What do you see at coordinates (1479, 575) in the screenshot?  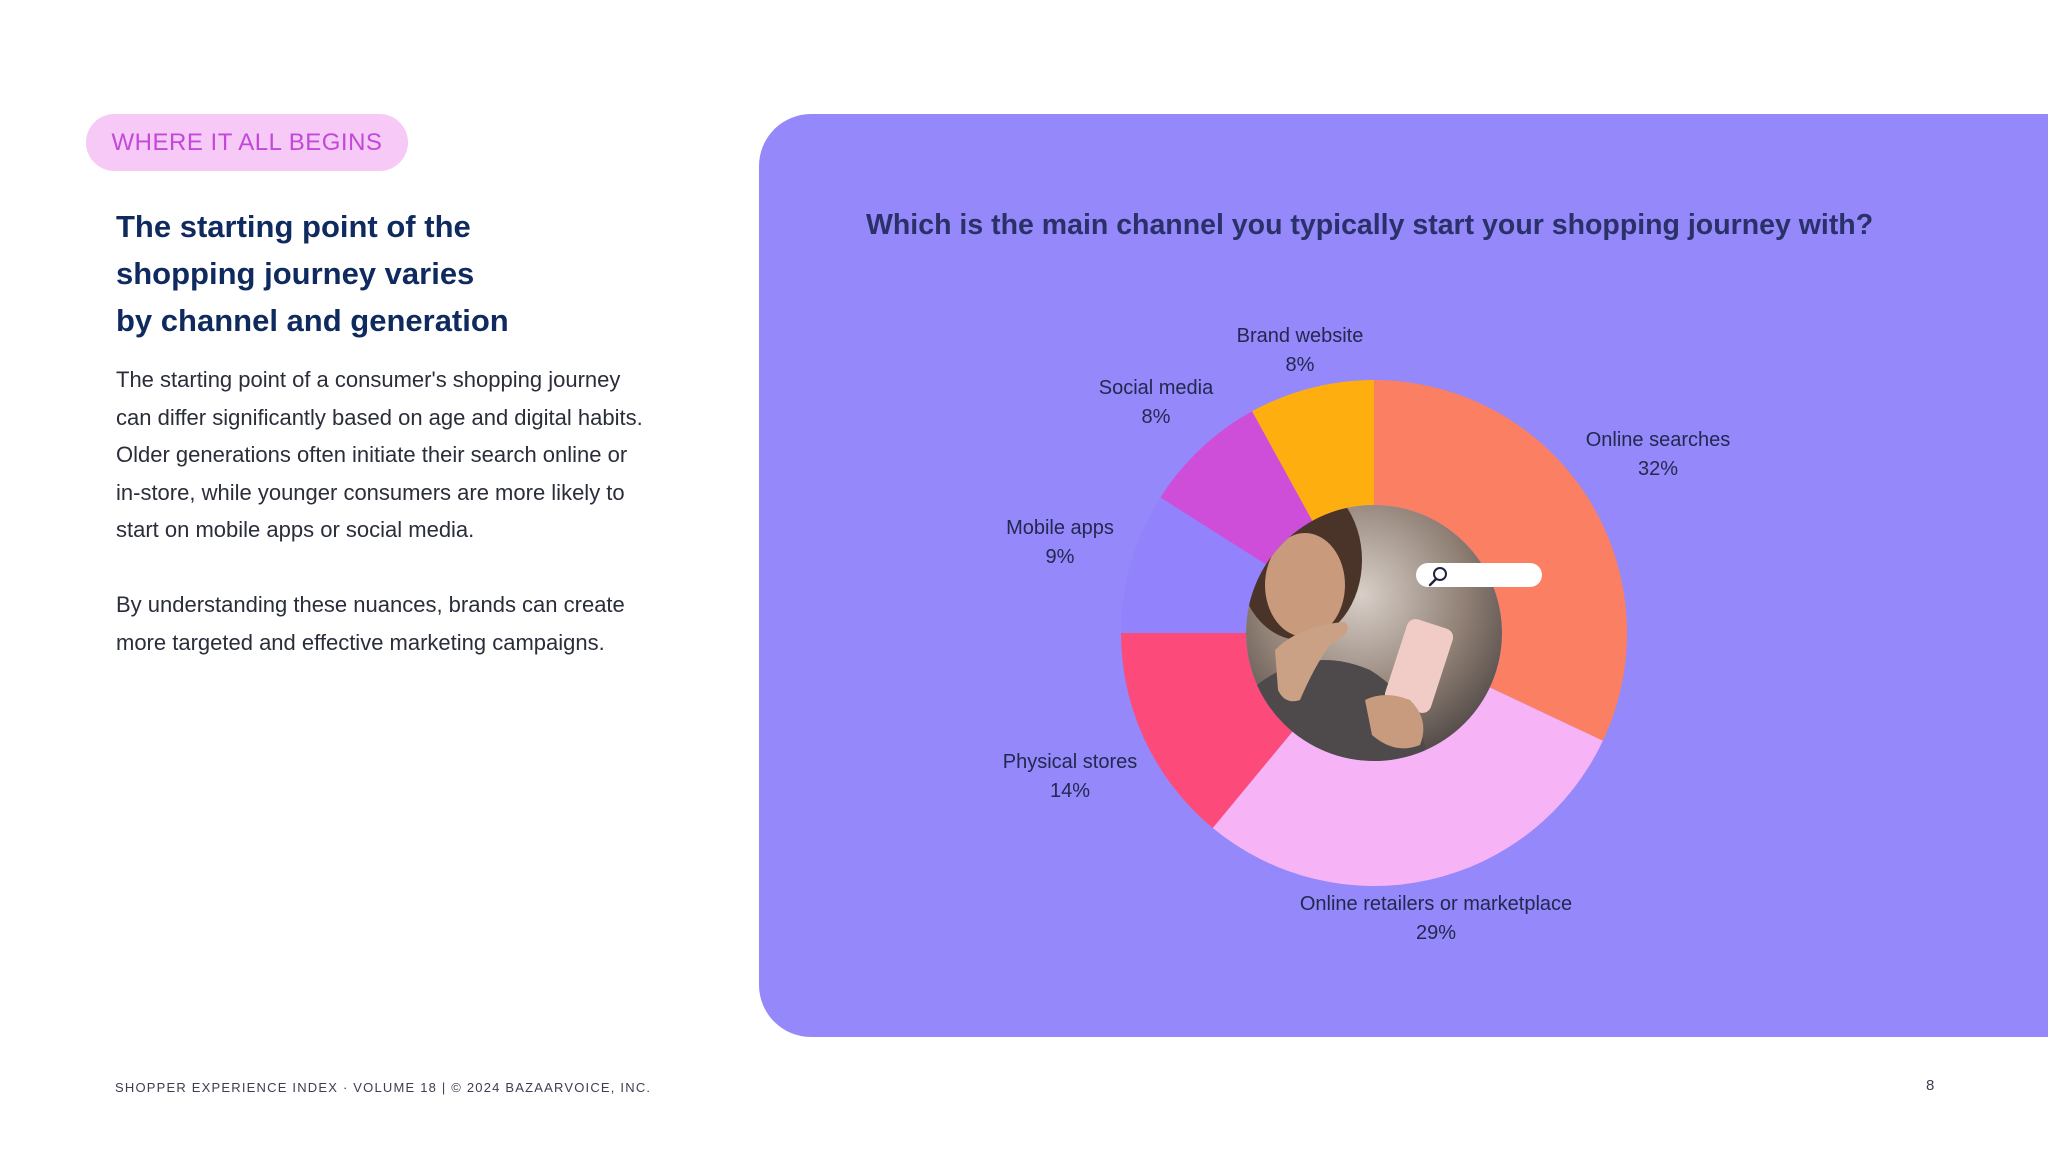 I see `search-bar-overlay` at bounding box center [1479, 575].